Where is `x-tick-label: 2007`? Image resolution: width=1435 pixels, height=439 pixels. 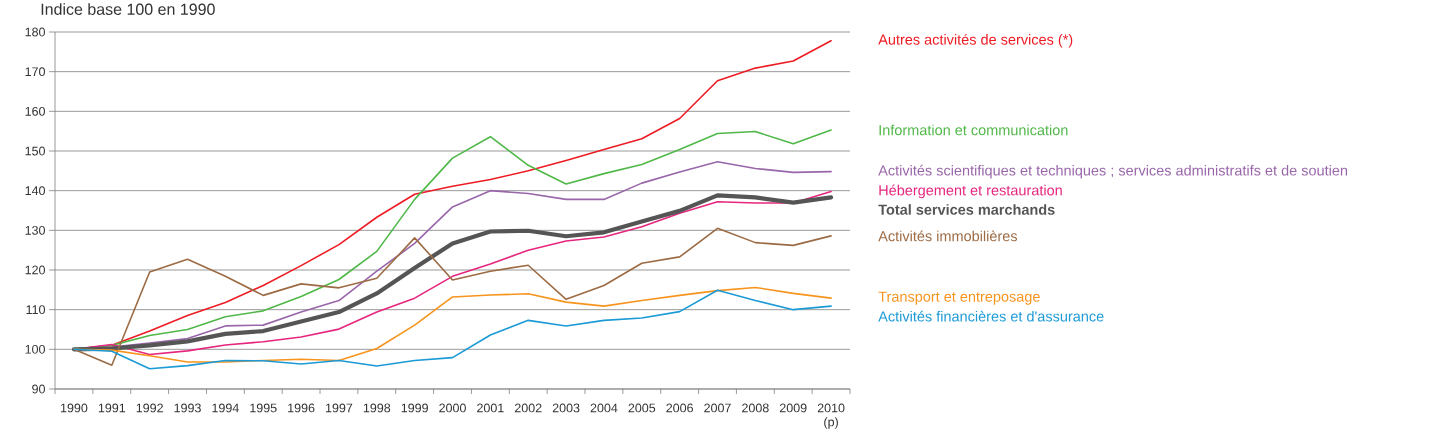
x-tick-label: 2007 is located at coordinates (717, 408).